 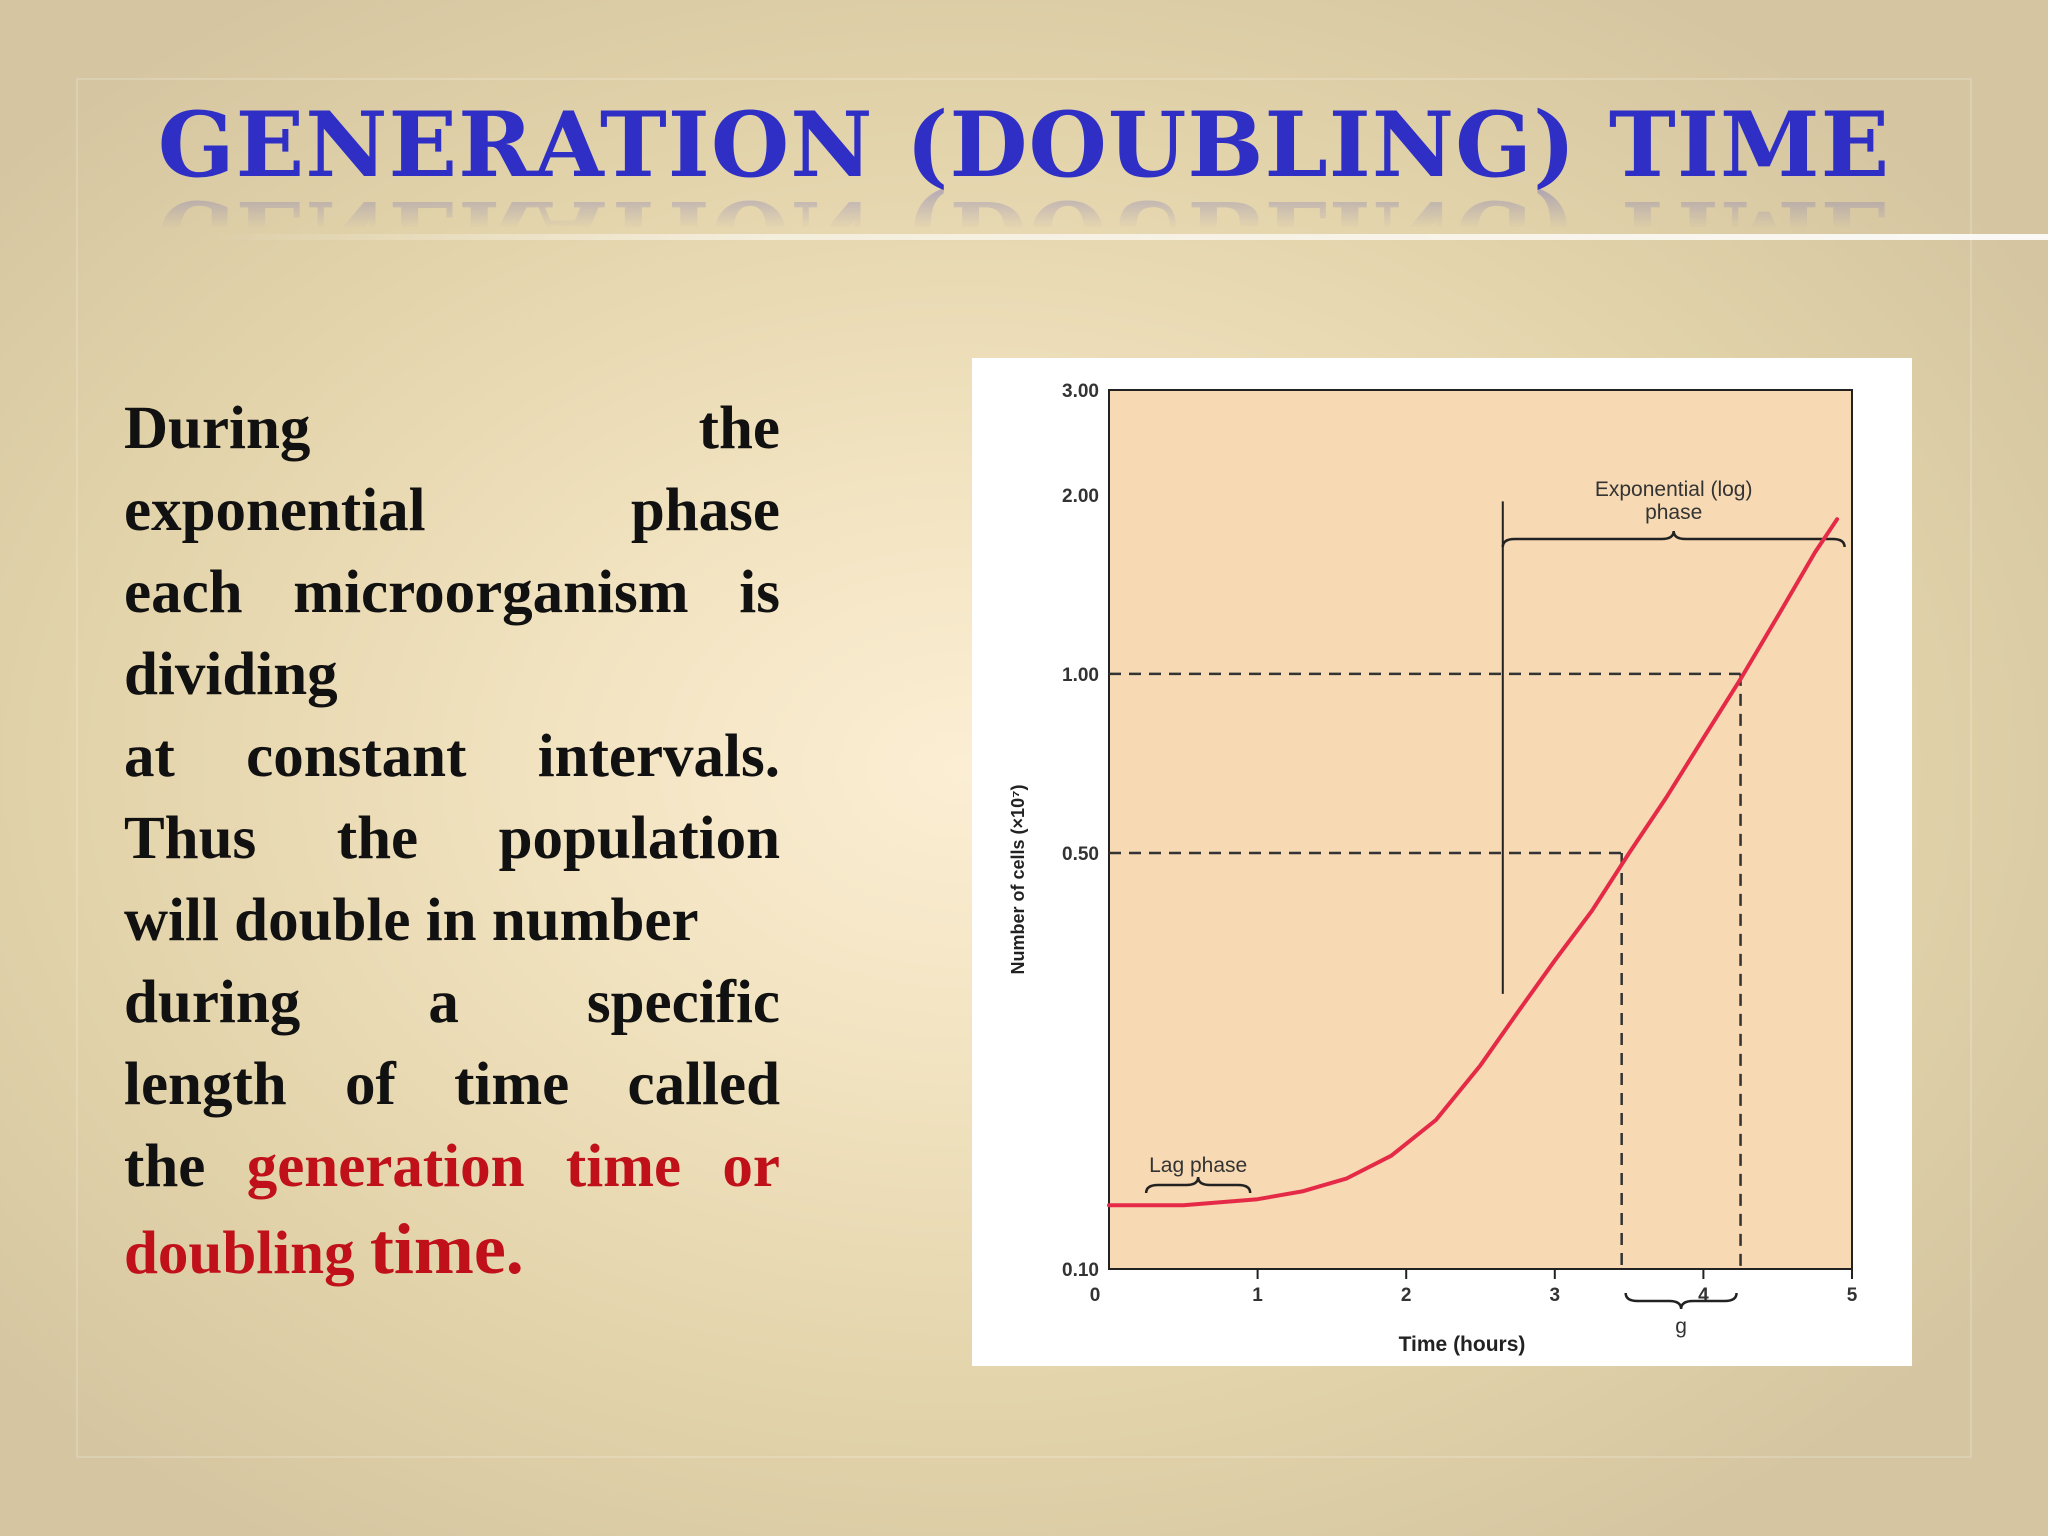 I want to click on exp-phase-brace, so click(x=1673, y=539).